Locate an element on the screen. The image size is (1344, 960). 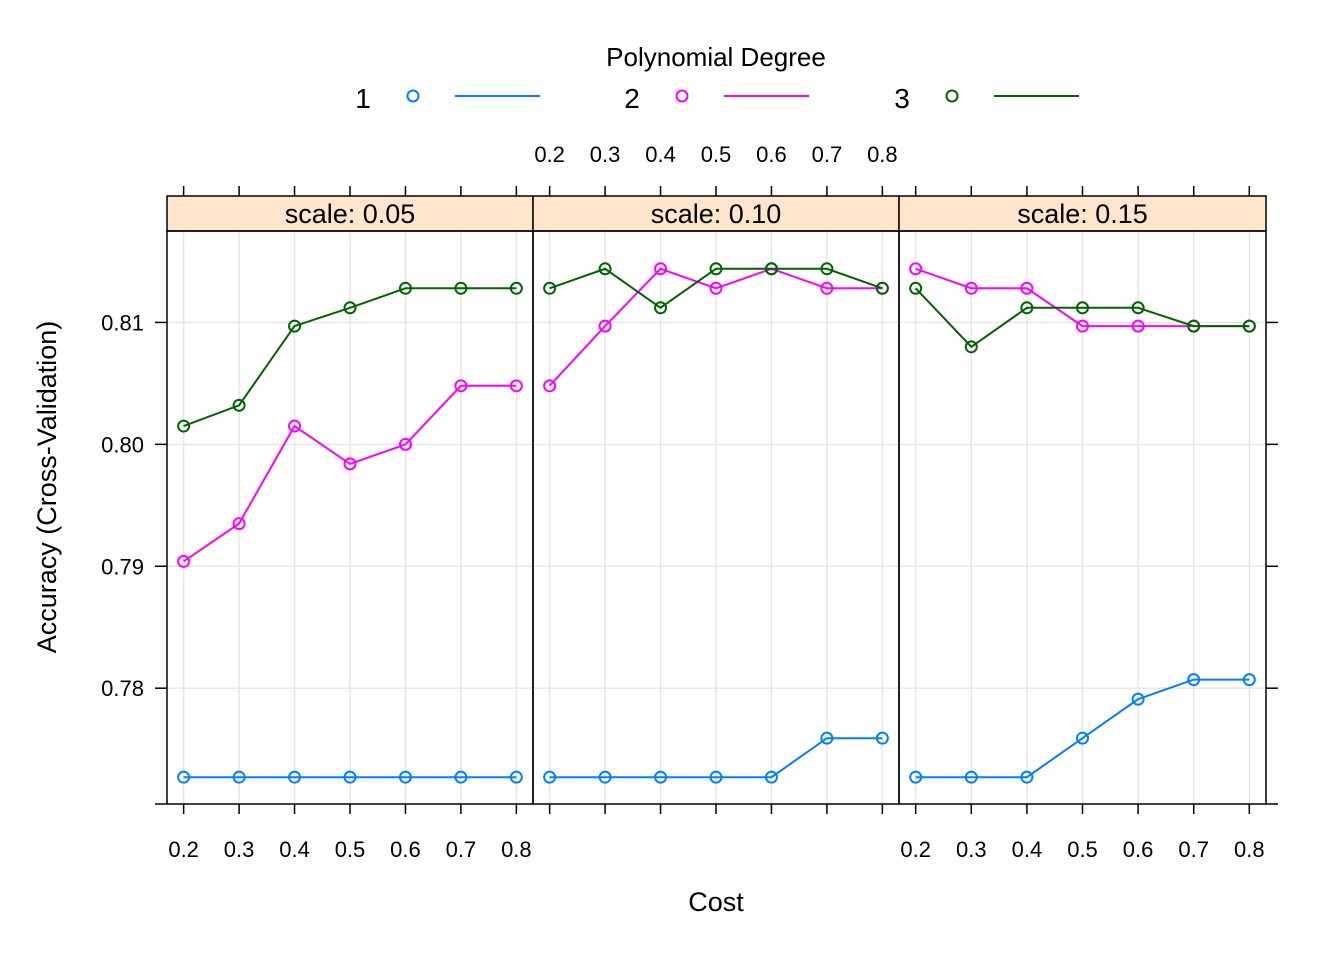
x-tick-label: 0.4 is located at coordinates (294, 849).